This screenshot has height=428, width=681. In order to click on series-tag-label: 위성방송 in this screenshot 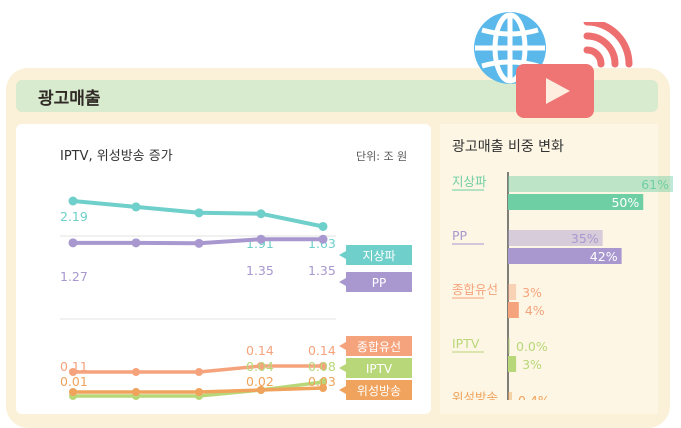, I will do `click(379, 391)`.